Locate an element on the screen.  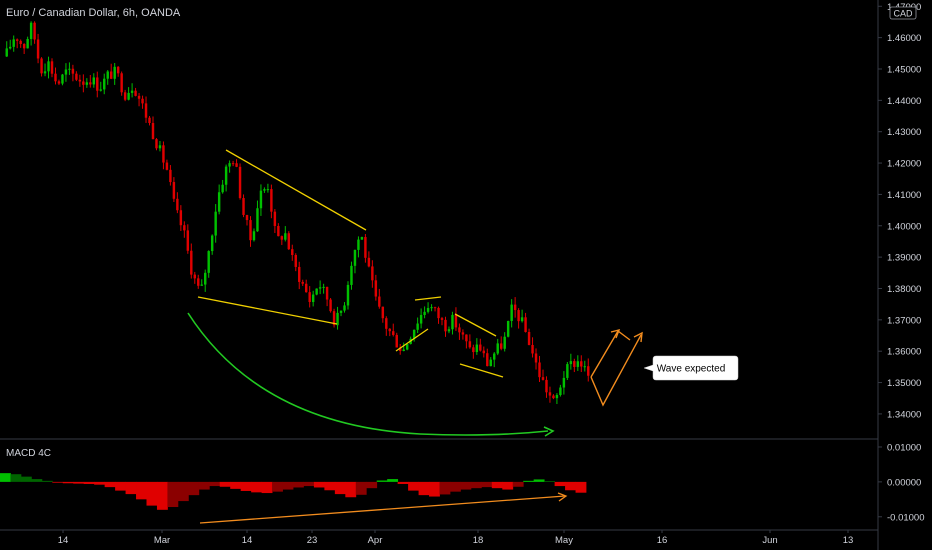
price-tick-label: 1.46000 is located at coordinates (904, 38).